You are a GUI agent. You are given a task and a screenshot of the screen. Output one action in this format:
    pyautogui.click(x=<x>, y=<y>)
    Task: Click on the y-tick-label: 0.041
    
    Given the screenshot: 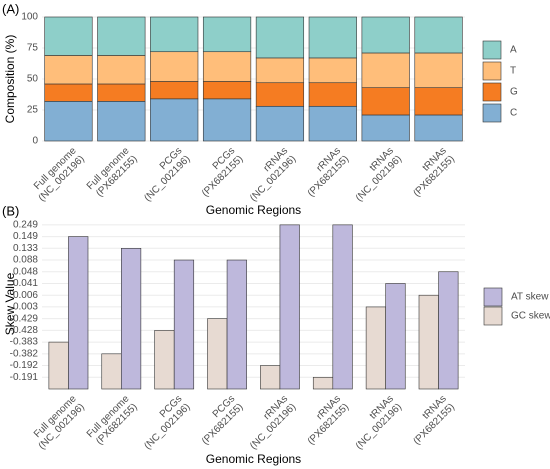 What is the action you would take?
    pyautogui.click(x=25, y=283)
    